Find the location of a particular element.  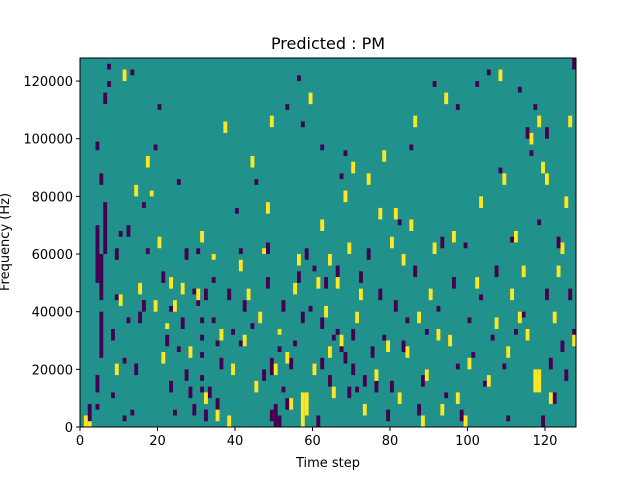

x-tick-label-2: 40 is located at coordinates (235, 441).